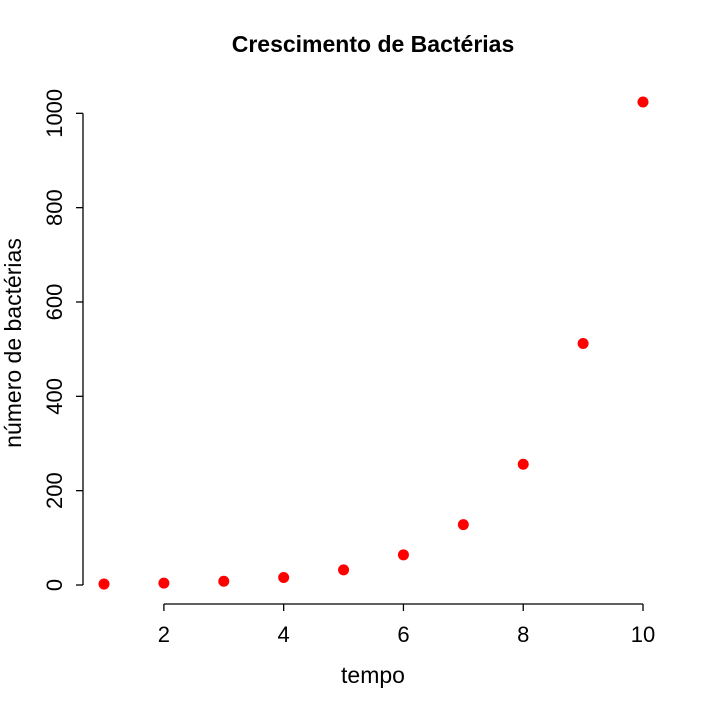 Image resolution: width=706 pixels, height=707 pixels. I want to click on y-axis-label: número de bactérias, so click(13, 343).